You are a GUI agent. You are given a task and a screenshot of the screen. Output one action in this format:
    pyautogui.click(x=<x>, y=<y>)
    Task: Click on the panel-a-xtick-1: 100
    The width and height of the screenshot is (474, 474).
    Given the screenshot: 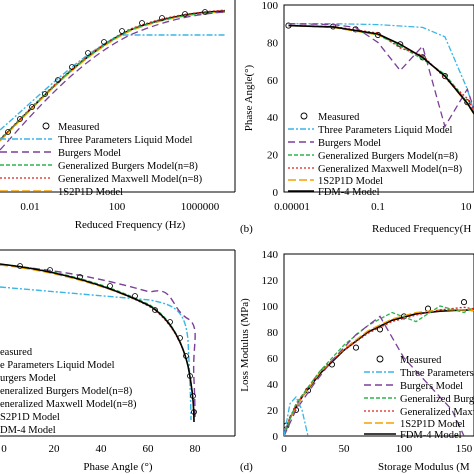 What is the action you would take?
    pyautogui.click(x=117, y=207)
    